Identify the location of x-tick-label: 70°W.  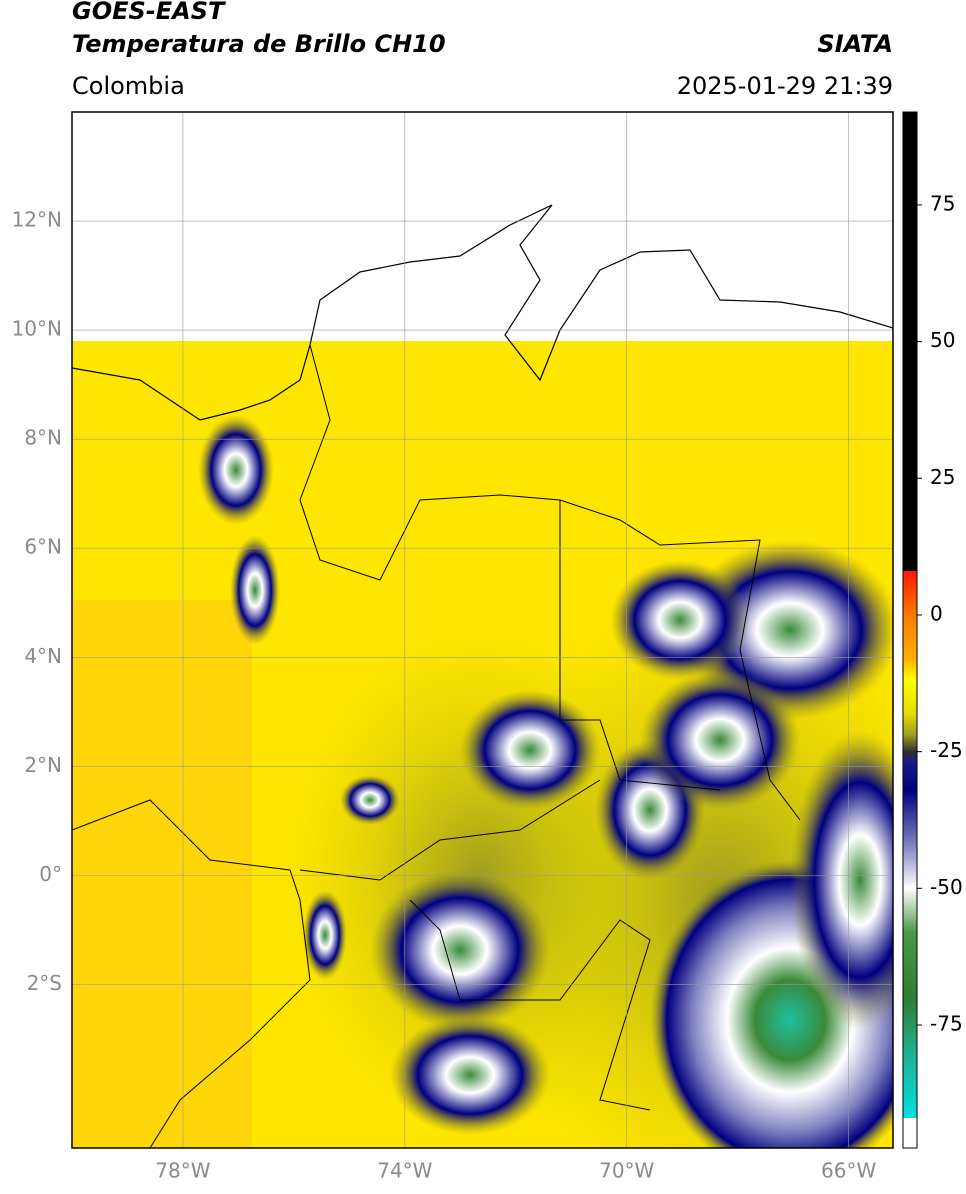
(626, 1171).